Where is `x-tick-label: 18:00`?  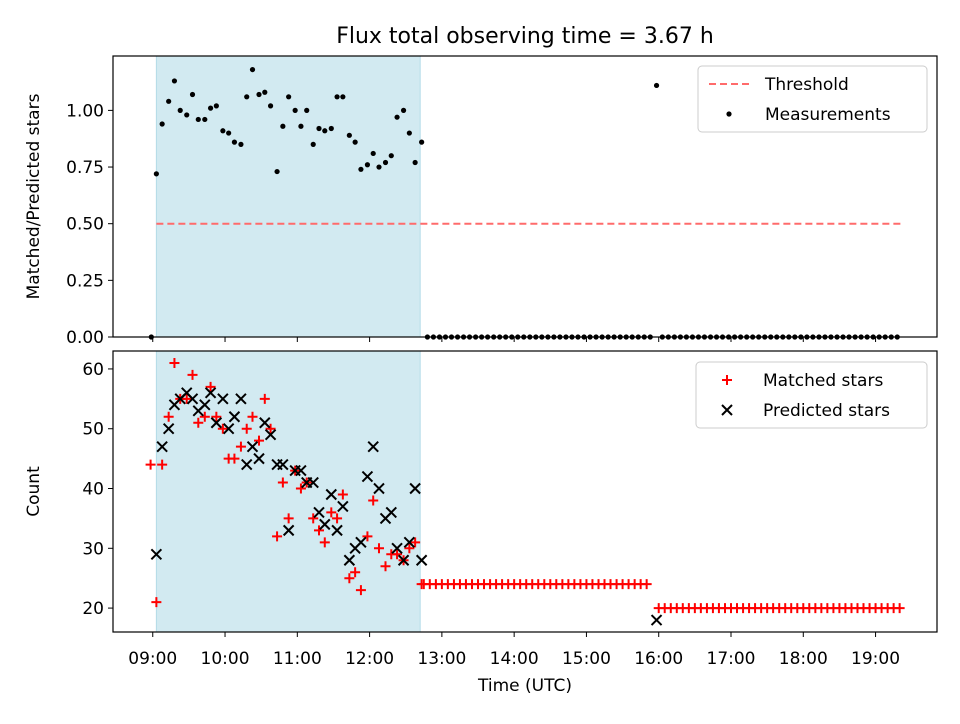
x-tick-label: 18:00 is located at coordinates (803, 659).